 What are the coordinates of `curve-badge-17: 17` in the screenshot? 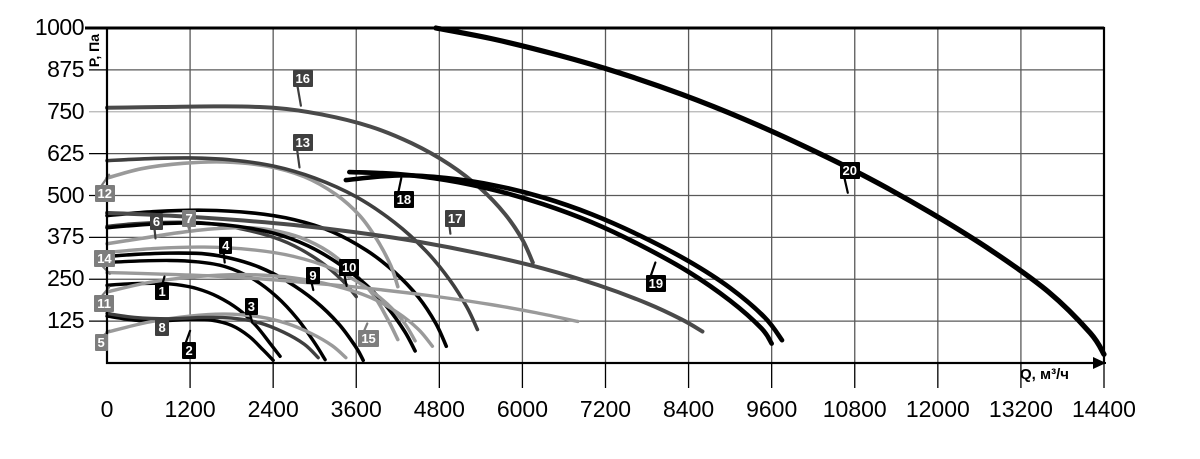 It's located at (455, 219).